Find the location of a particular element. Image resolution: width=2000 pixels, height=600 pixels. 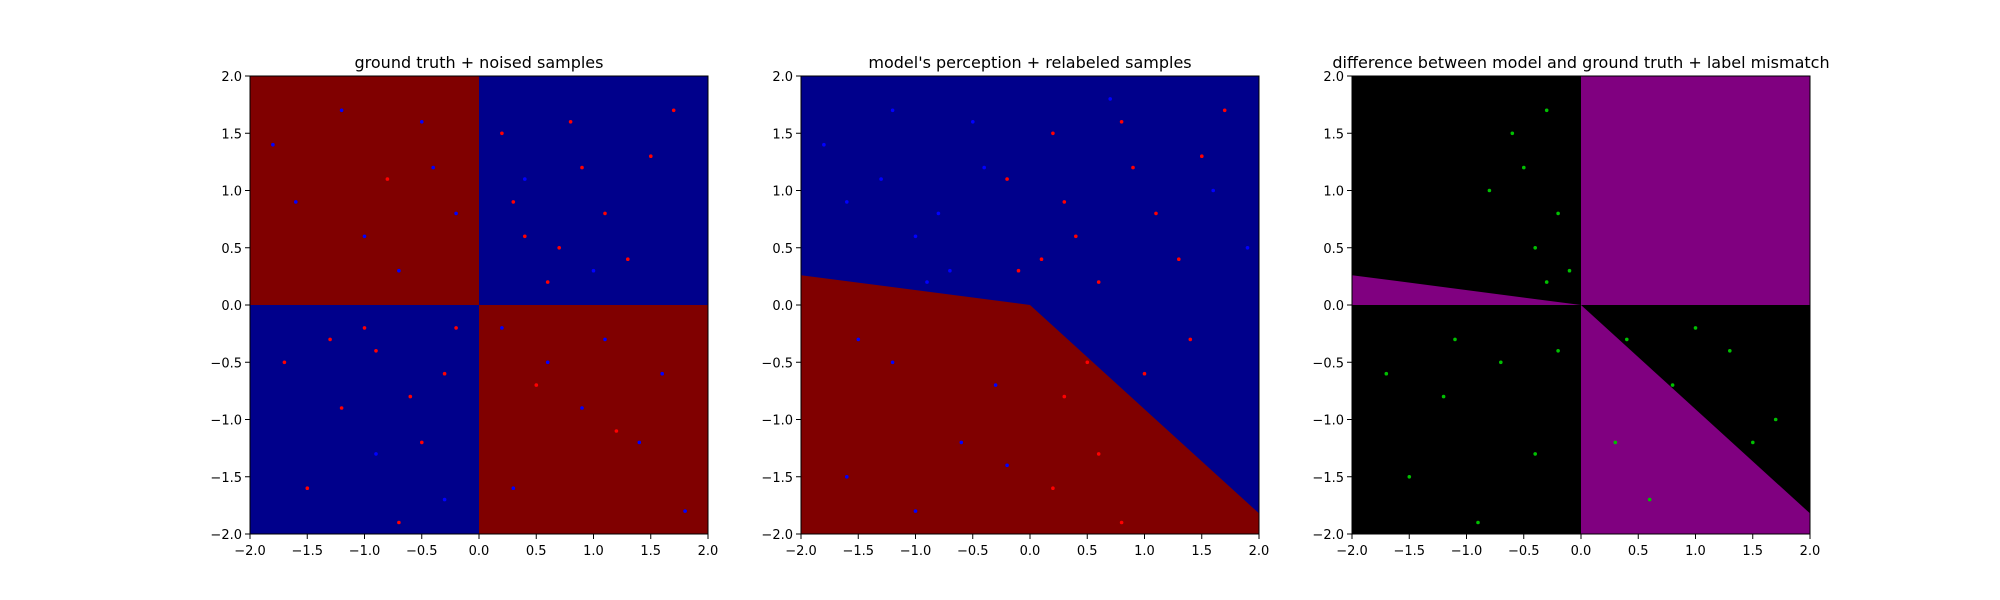

x-tick-label: 0.0 is located at coordinates (1581, 551).